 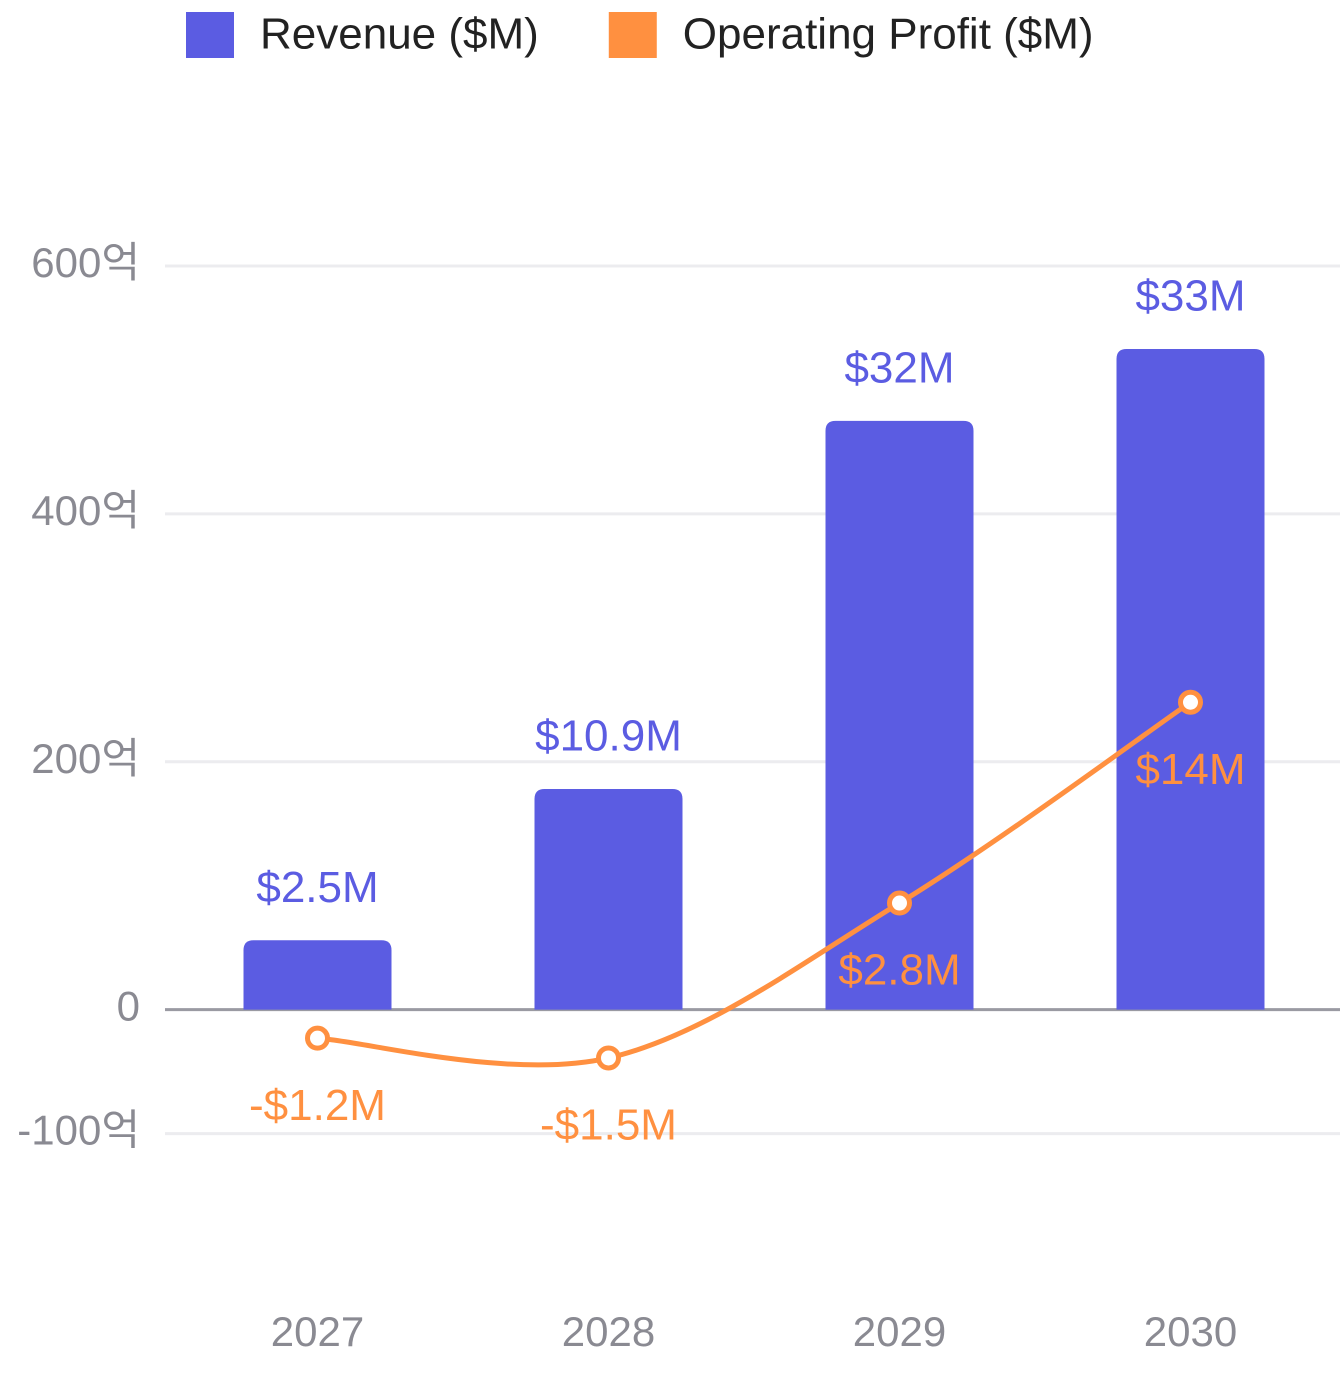 I want to click on legend-label: Revenue ($M), so click(x=399, y=34).